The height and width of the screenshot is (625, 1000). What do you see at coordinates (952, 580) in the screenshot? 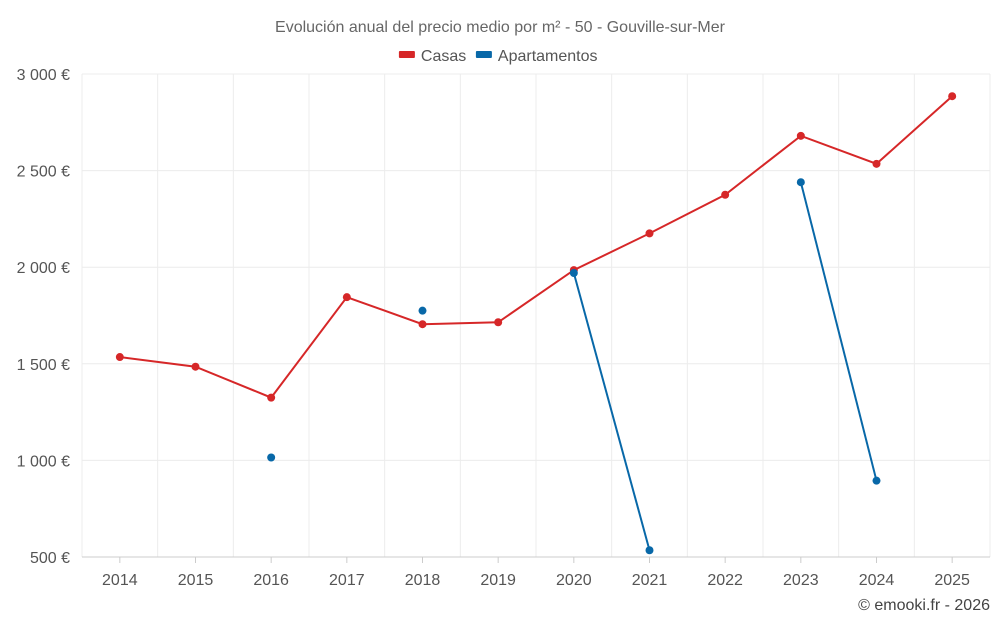
I see `x-tick-label: 2025` at bounding box center [952, 580].